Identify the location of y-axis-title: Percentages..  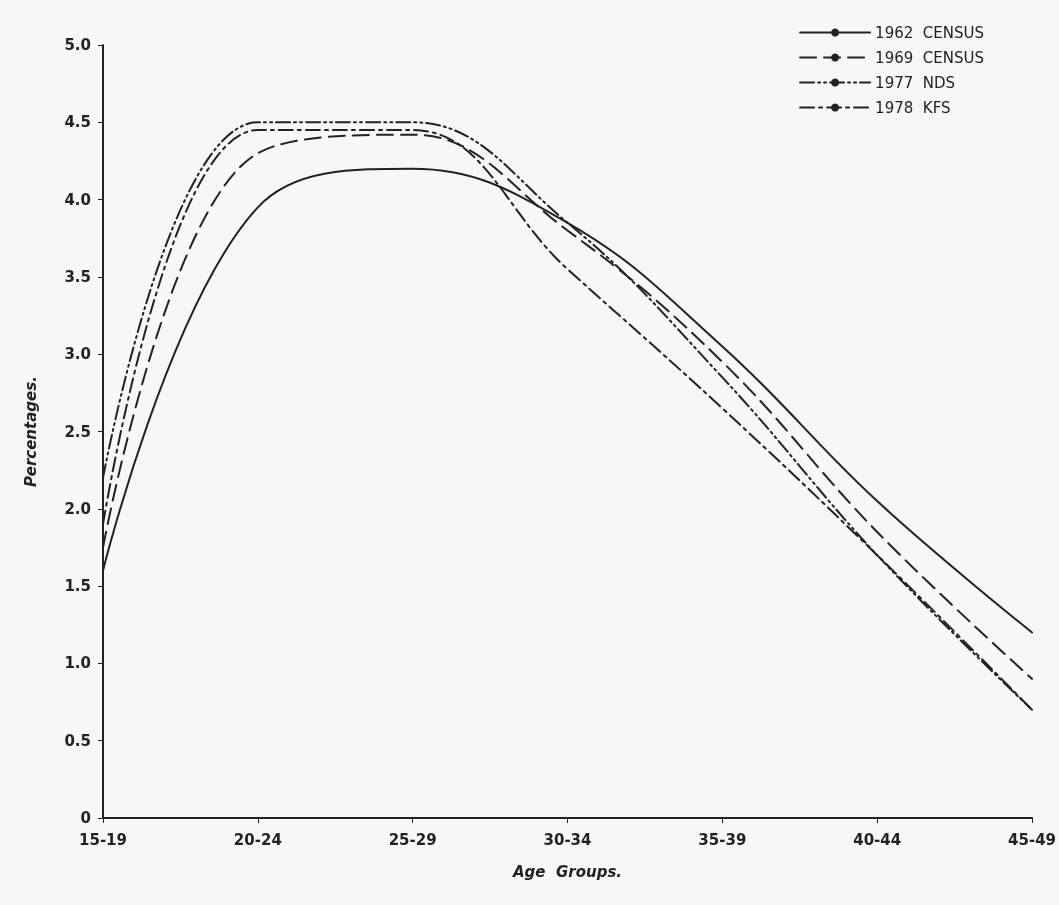
(30, 431).